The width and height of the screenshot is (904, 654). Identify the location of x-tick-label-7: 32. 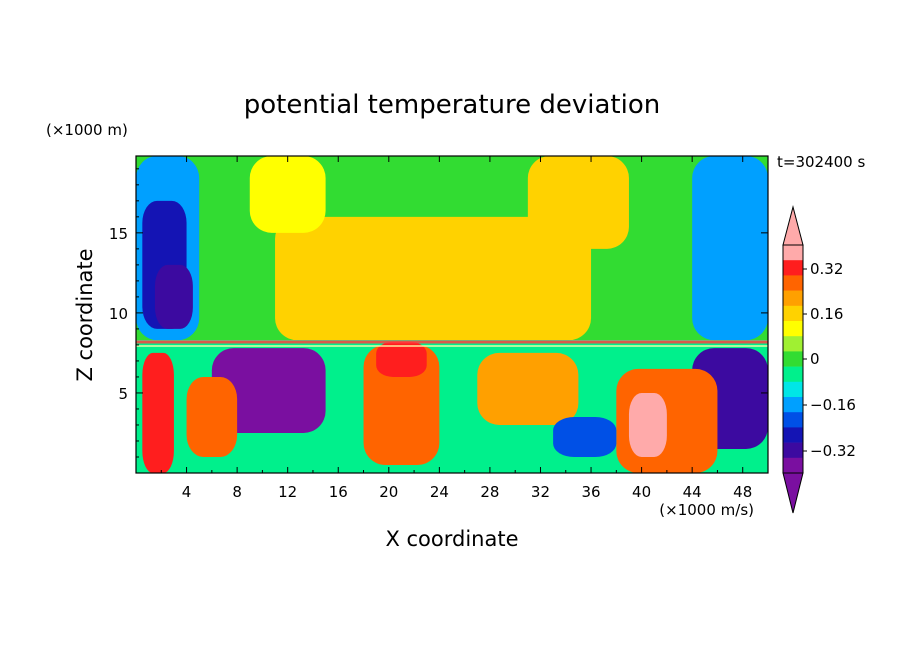
(540, 492).